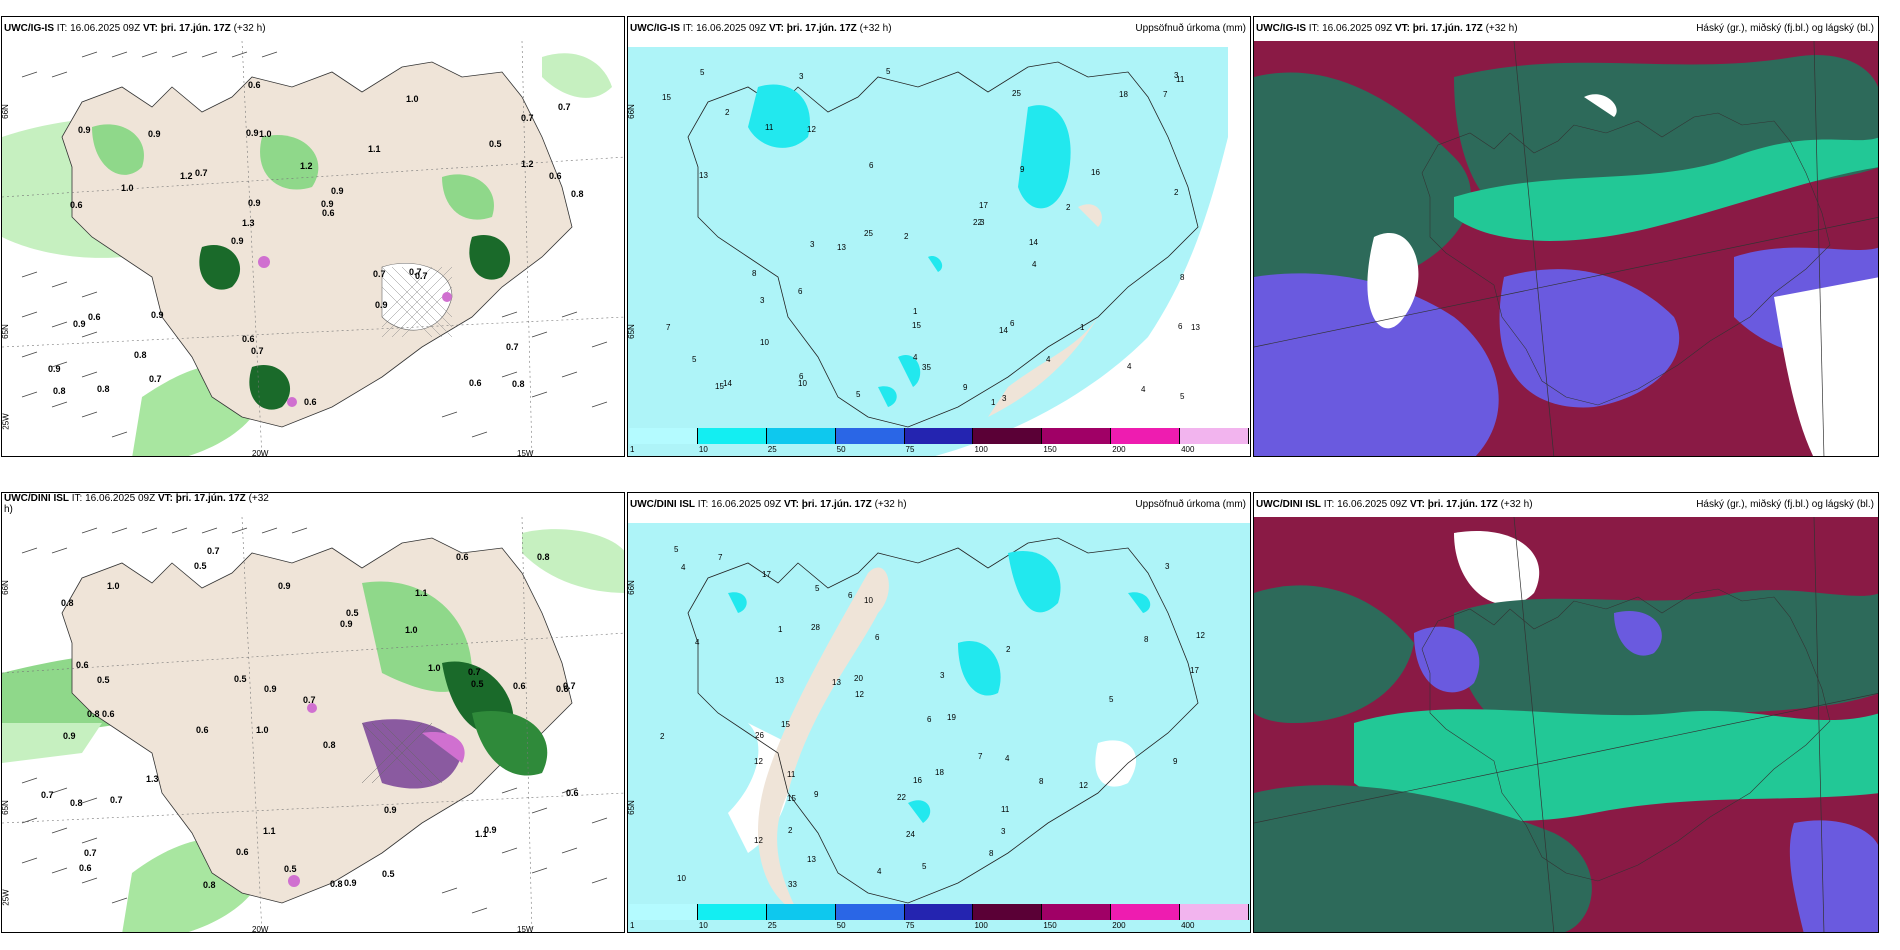 This screenshot has height=950, width=1900. I want to click on precip-map, so click(939, 724).